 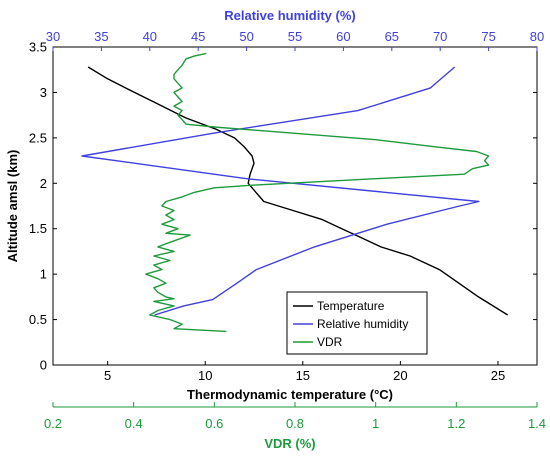 I want to click on bottom-x-axis-ticks: 5 10 15 20 25, so click(x=304, y=372).